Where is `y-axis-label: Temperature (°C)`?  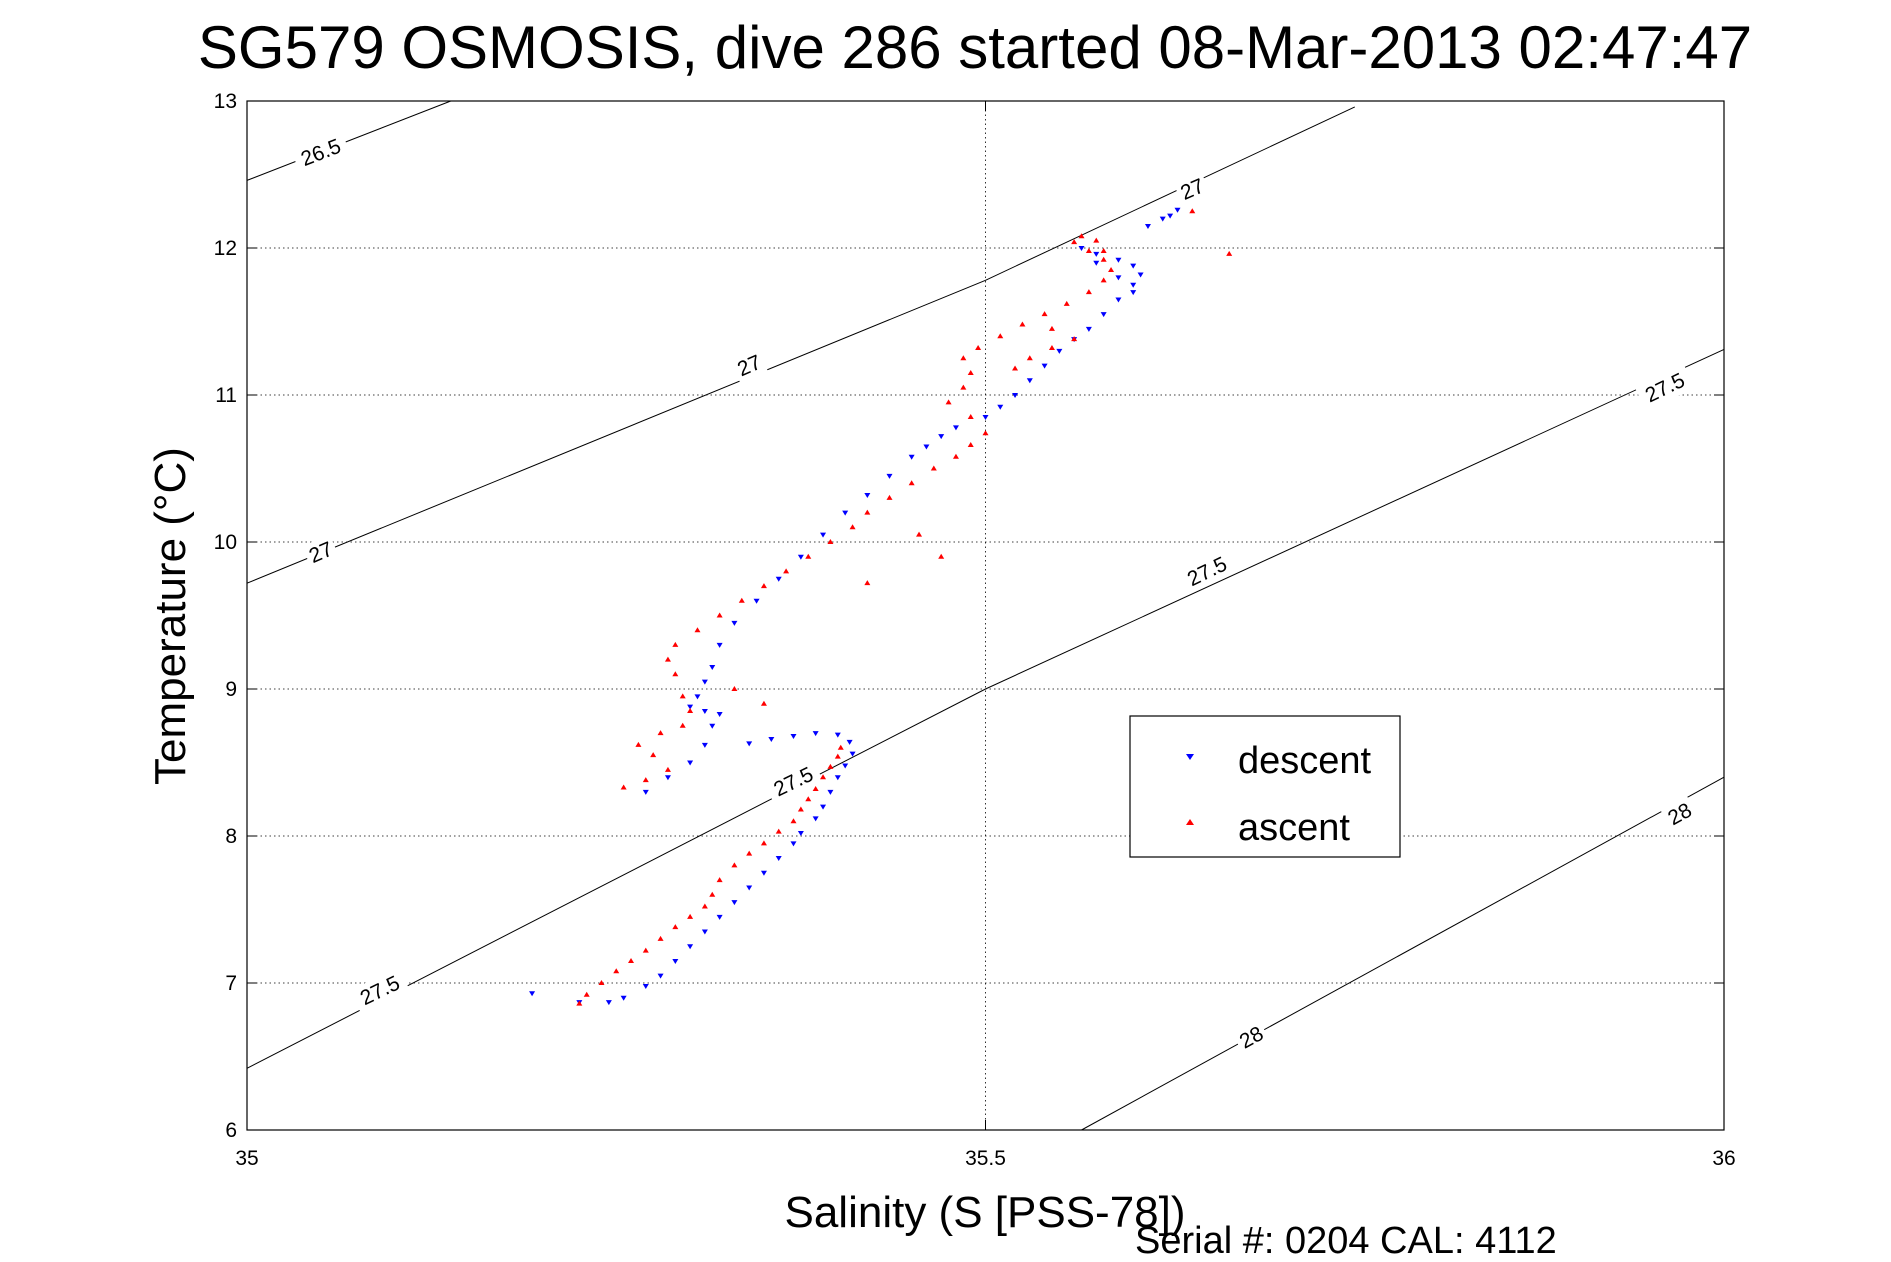 y-axis-label: Temperature (°C) is located at coordinates (170, 616).